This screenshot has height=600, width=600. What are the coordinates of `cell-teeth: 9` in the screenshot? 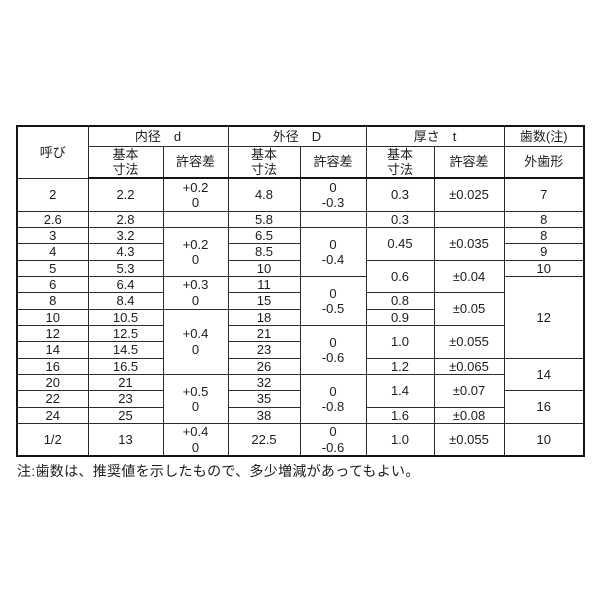 It's located at (544, 252).